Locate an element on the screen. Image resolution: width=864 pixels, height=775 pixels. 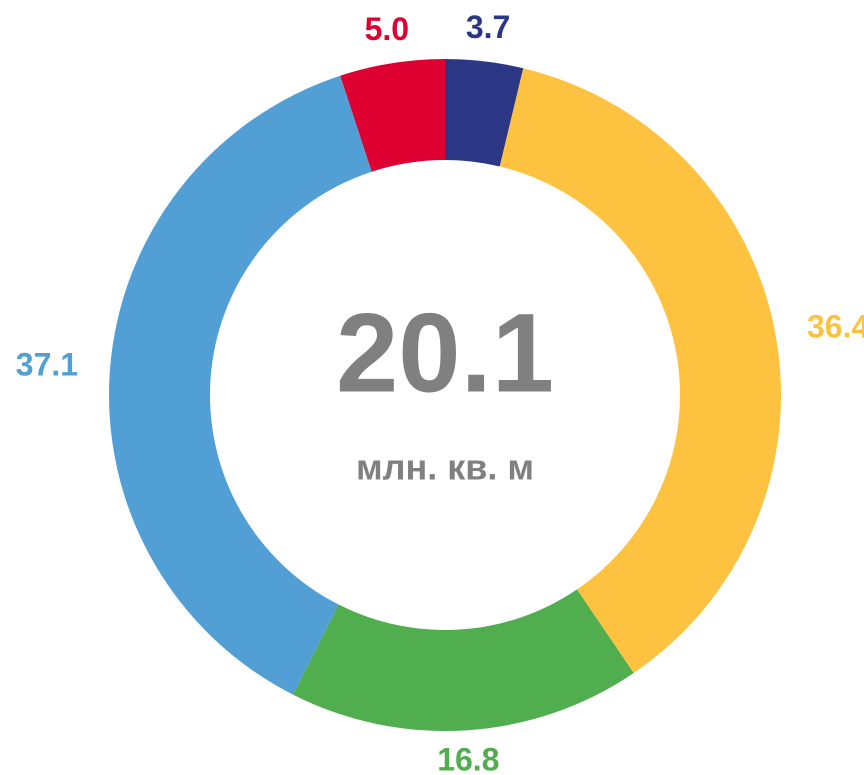
data-label: 37.1 is located at coordinates (47, 364).